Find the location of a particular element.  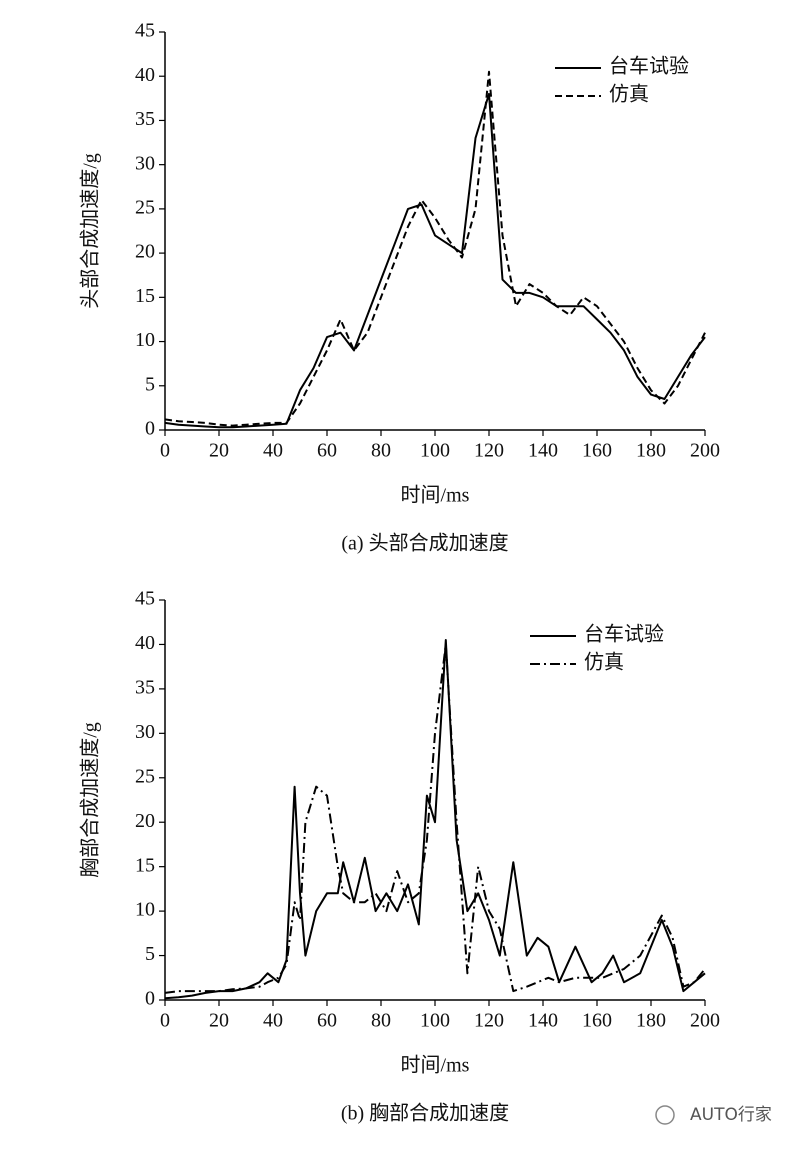

caption: (b) 胸部合成加速度 is located at coordinates (425, 1113).